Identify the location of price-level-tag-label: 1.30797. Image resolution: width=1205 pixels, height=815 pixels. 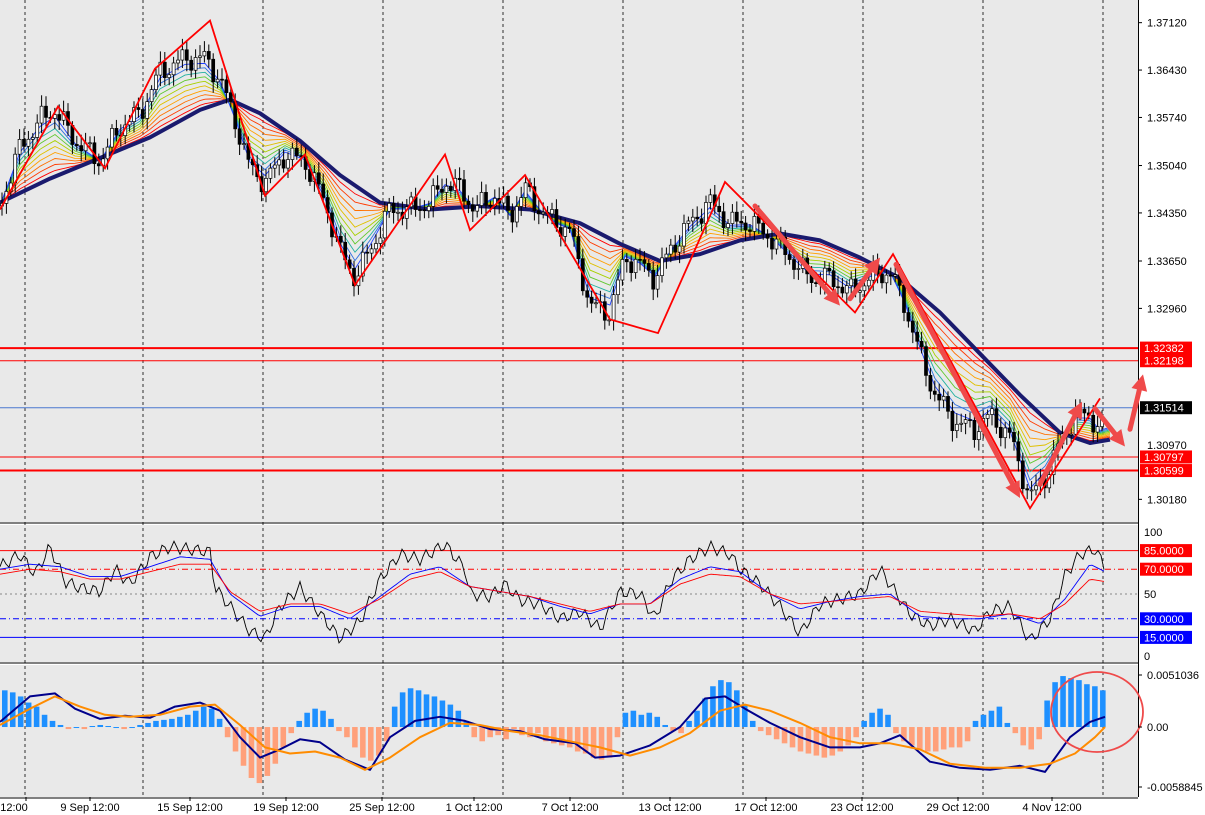
(1164, 458).